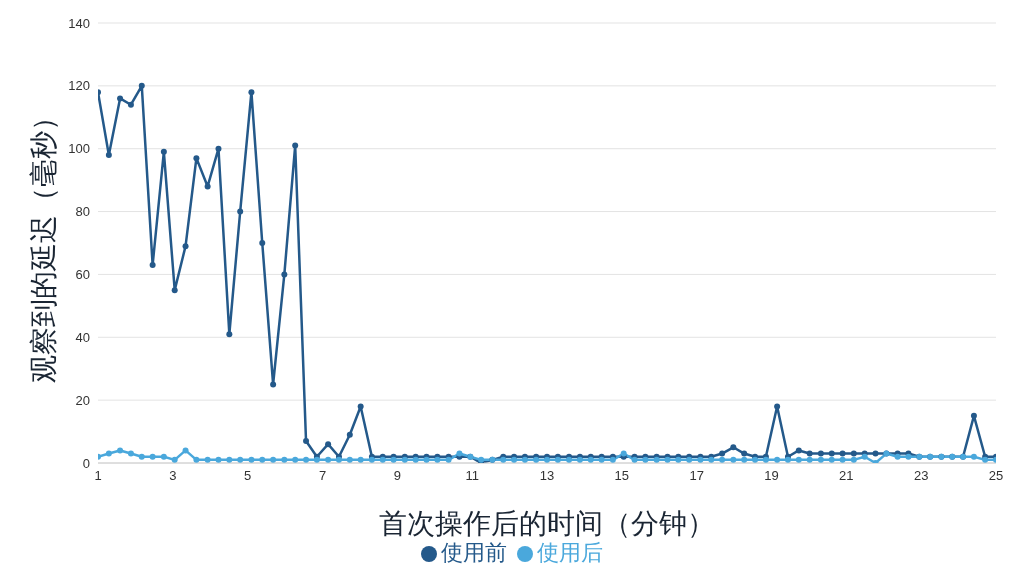  I want to click on legend-label: 使用前, so click(474, 552).